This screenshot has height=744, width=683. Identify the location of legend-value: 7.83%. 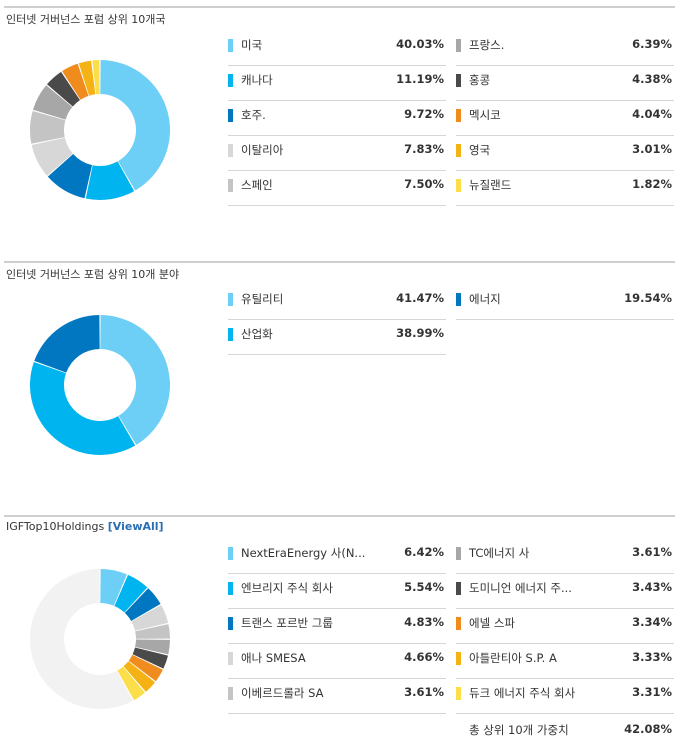
(424, 149).